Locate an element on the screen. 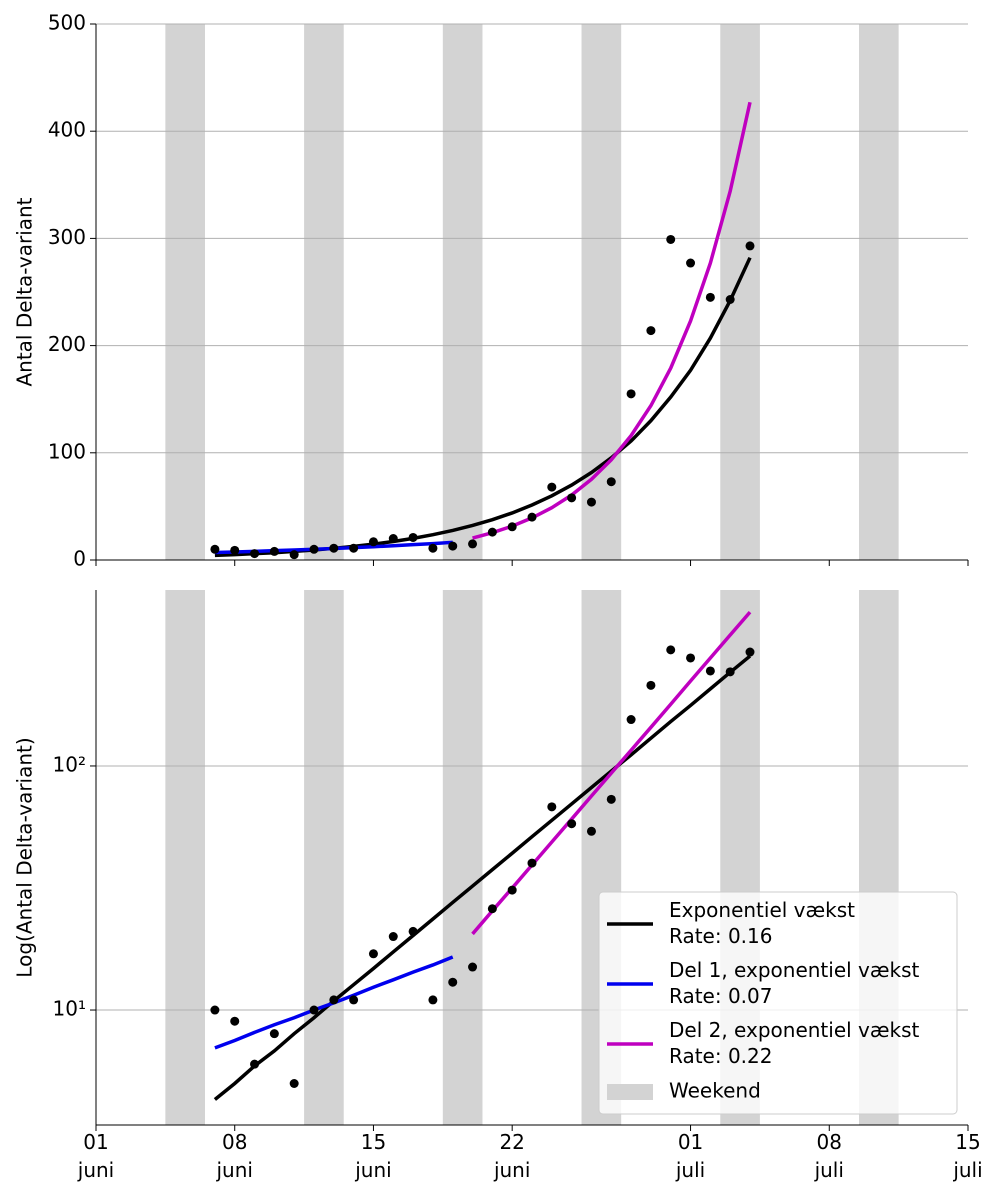 Image resolution: width=1000 pixels, height=1200 pixels. x-tick-label: 15 juli is located at coordinates (967, 1156).